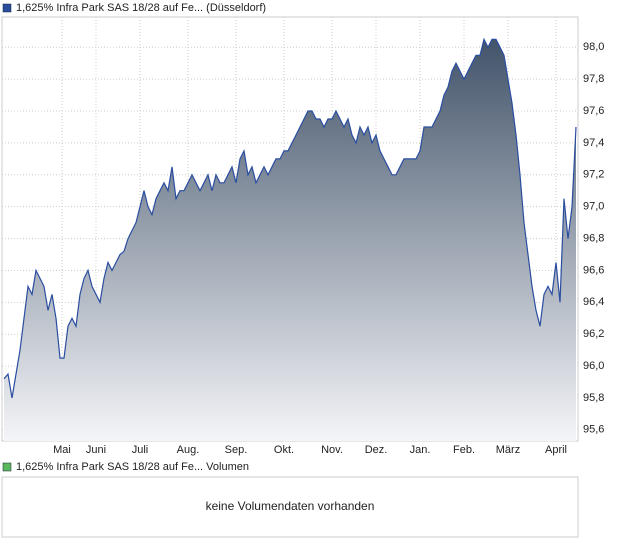  I want to click on volume-frame, so click(290, 507).